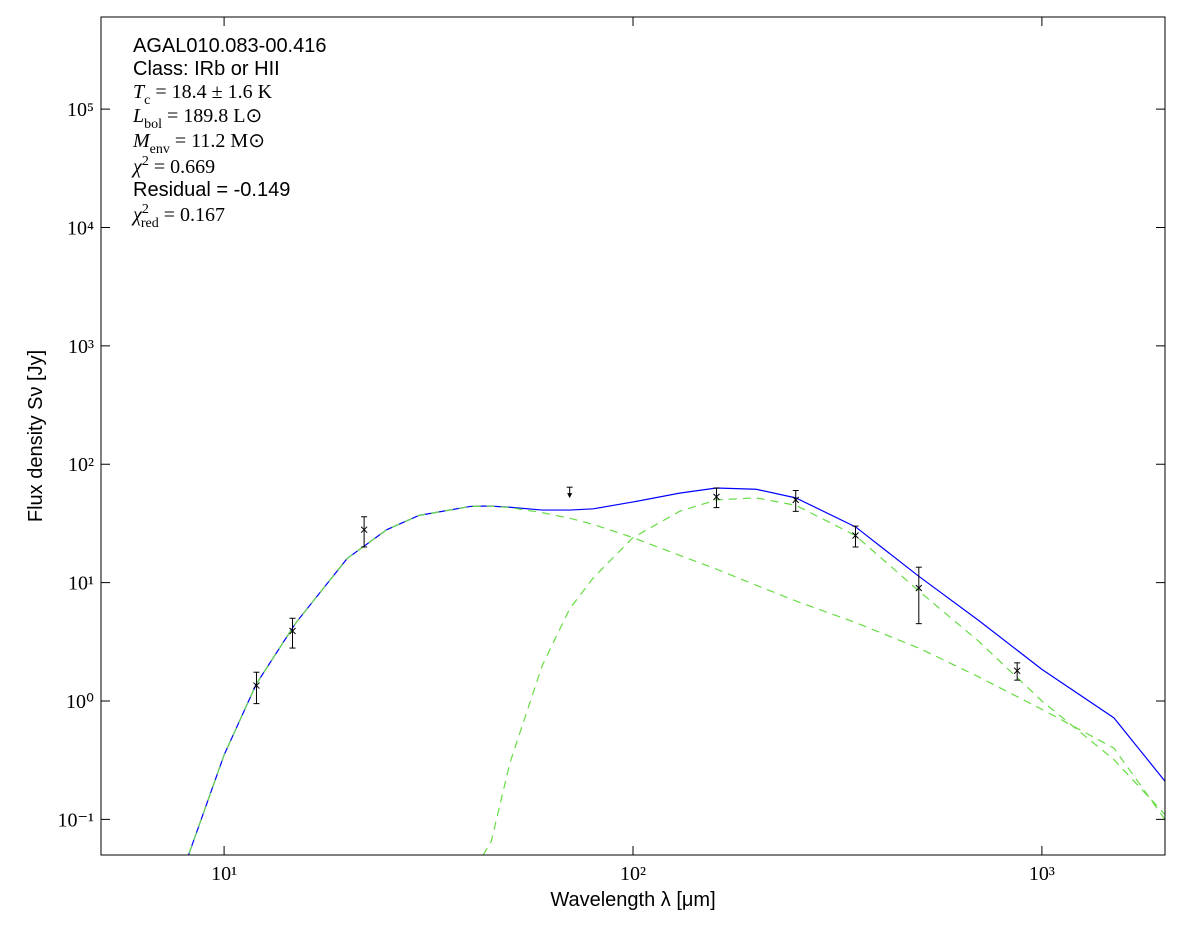 This screenshot has width=1200, height=938. What do you see at coordinates (150, 223) in the screenshot?
I see `subscript: red` at bounding box center [150, 223].